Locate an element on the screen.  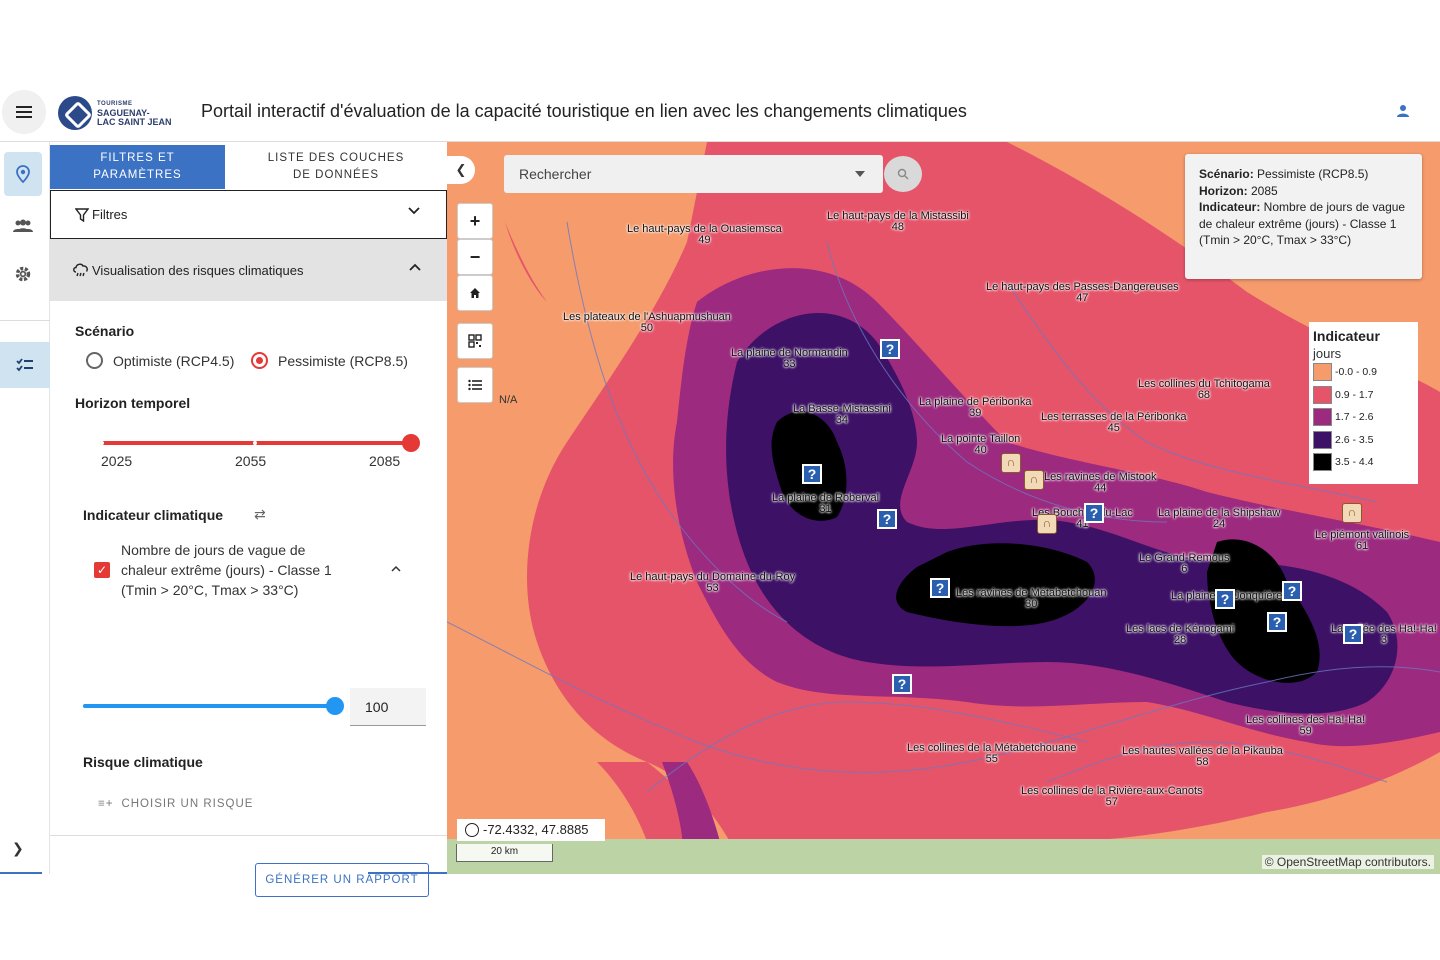
filters-accordion: Filtres is located at coordinates (248, 214).